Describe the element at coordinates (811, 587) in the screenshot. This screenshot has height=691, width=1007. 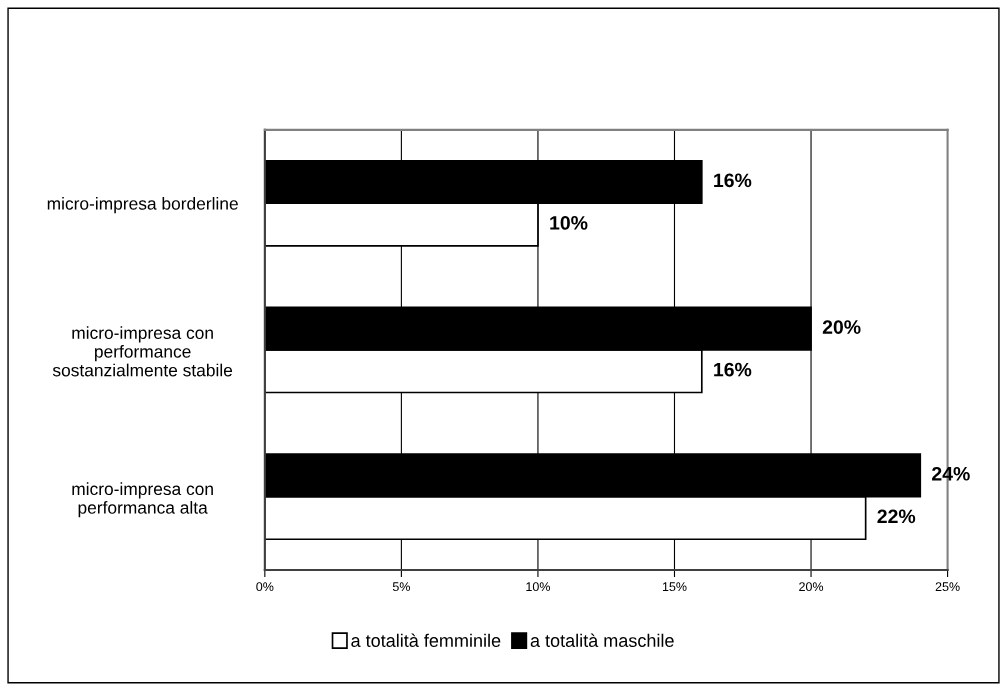
I see `x-tick-label: 20%` at that location.